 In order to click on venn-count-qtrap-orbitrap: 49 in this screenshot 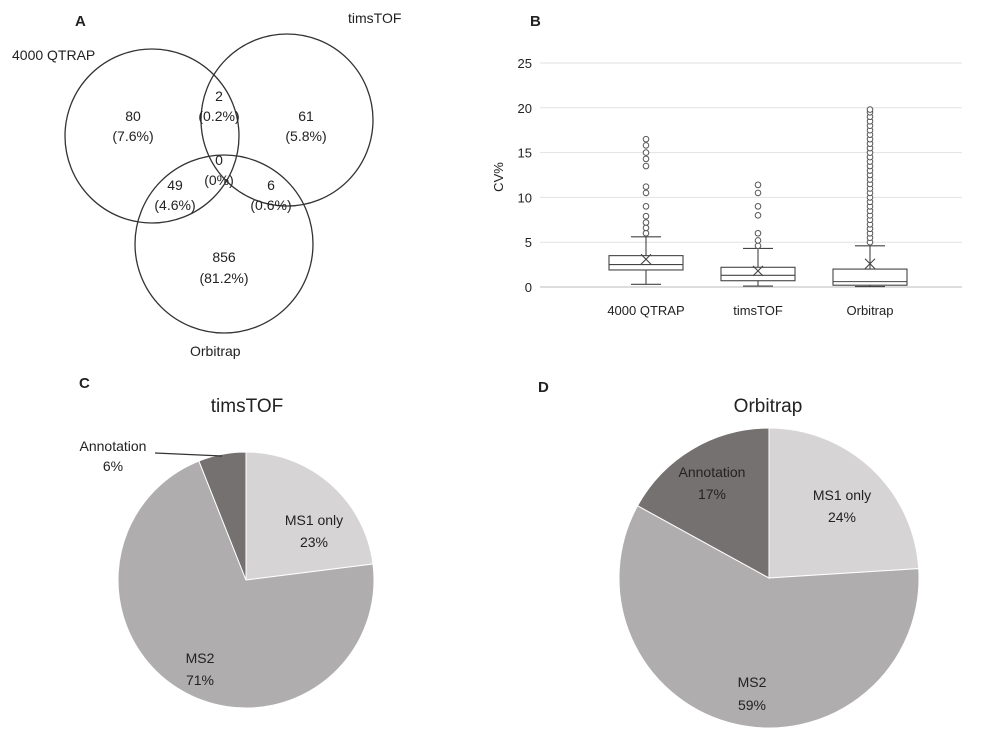, I will do `click(175, 185)`.